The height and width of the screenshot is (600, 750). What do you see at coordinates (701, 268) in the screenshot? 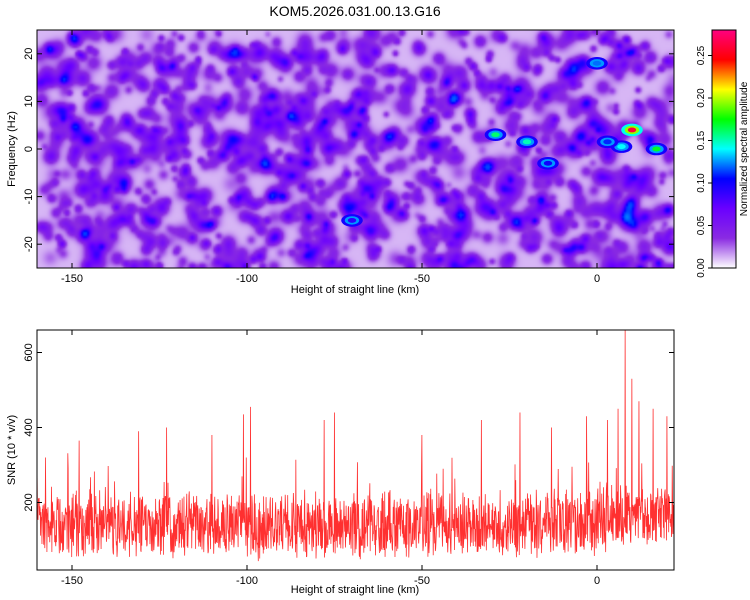
I see `colorbar-tick-label: 0.00` at bounding box center [701, 268].